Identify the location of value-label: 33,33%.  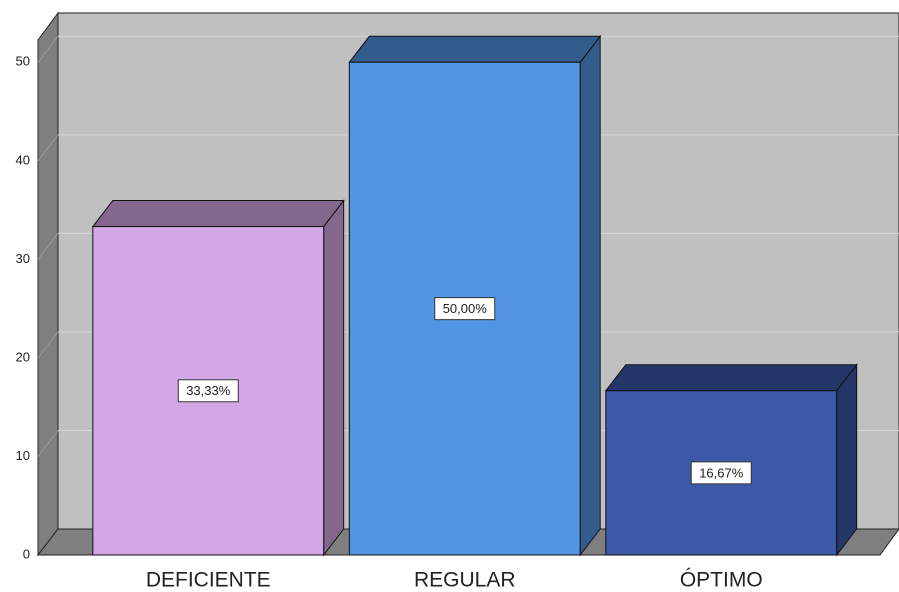
(208, 390).